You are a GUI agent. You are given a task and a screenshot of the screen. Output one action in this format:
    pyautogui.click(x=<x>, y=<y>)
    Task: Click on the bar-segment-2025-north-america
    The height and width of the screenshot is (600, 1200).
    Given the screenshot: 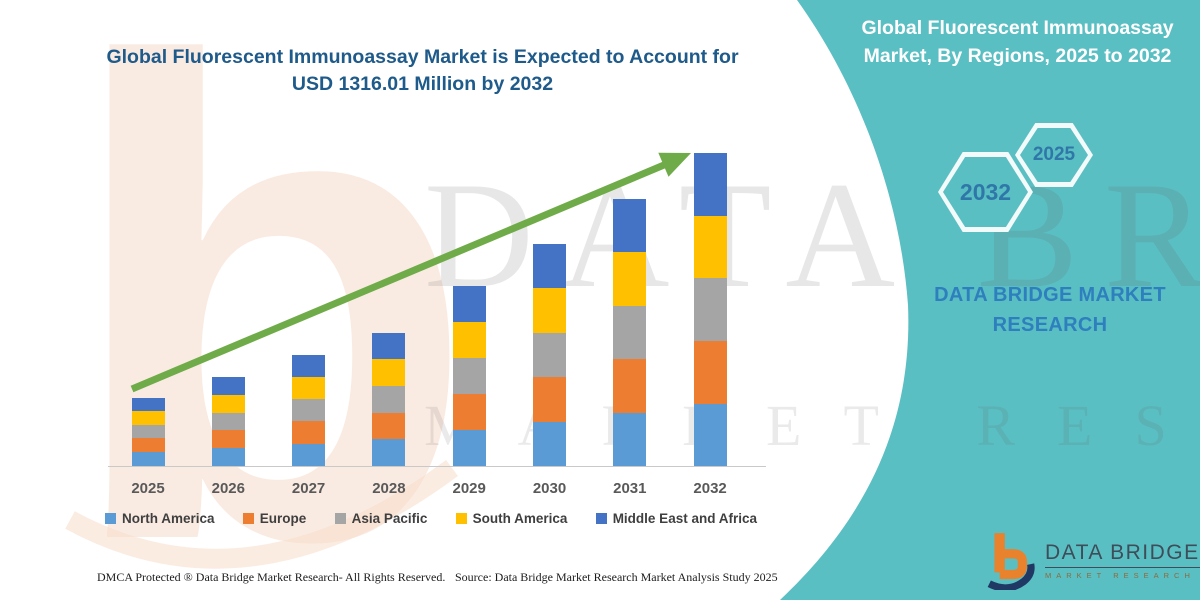 What is the action you would take?
    pyautogui.click(x=148, y=459)
    